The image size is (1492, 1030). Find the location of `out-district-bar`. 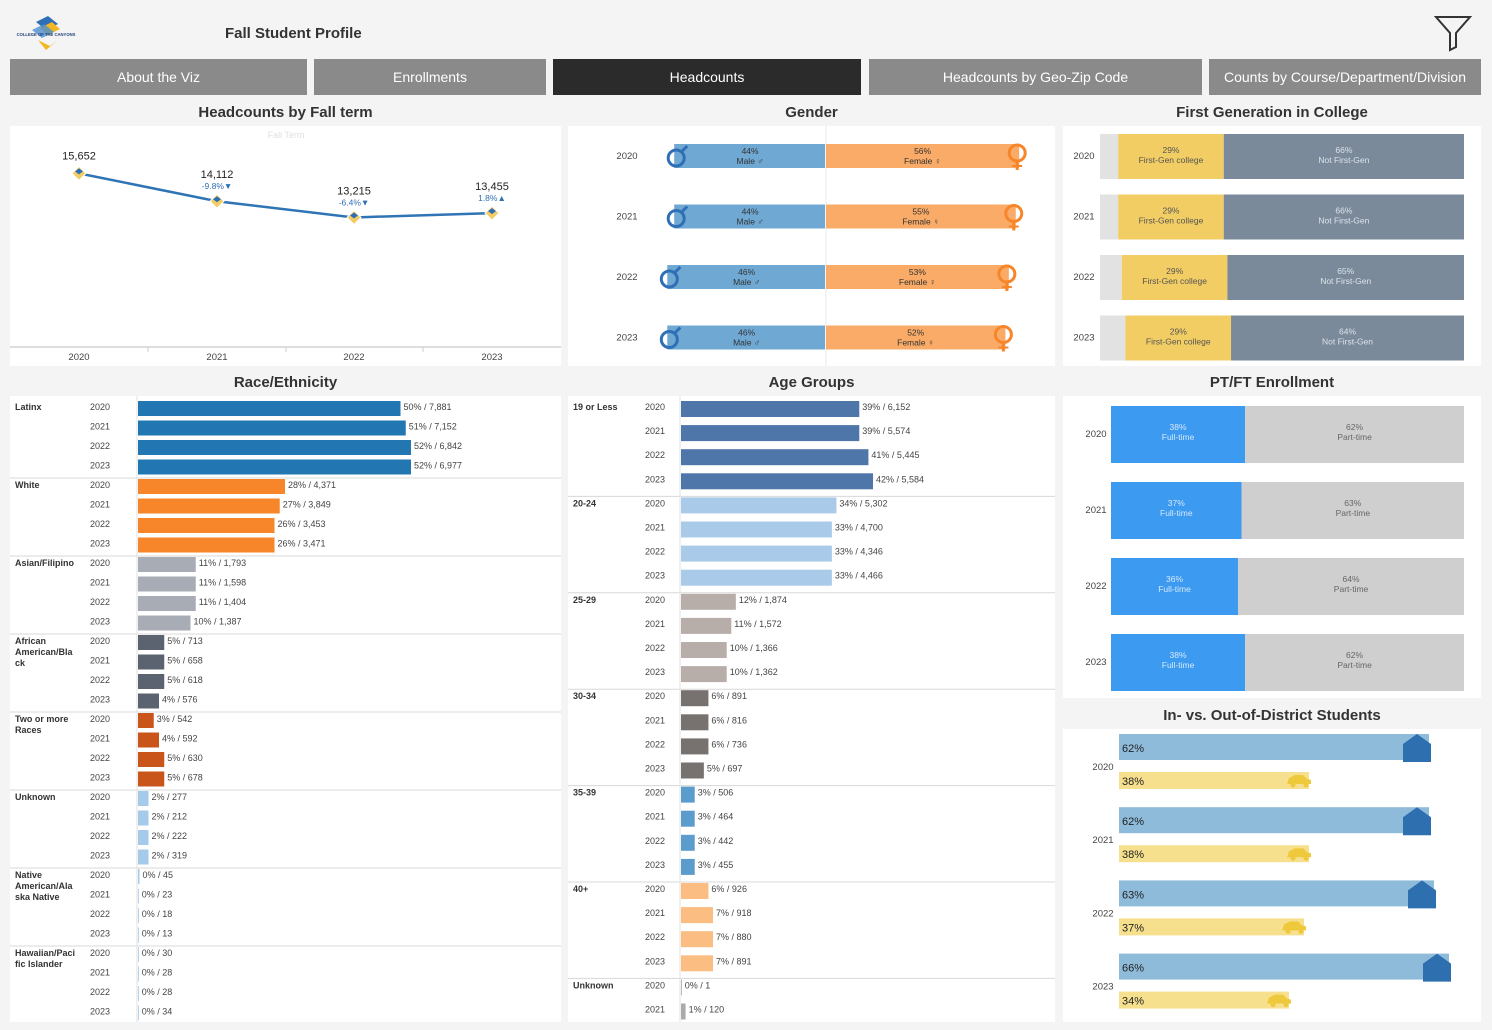

out-district-bar is located at coordinates (1204, 1000).